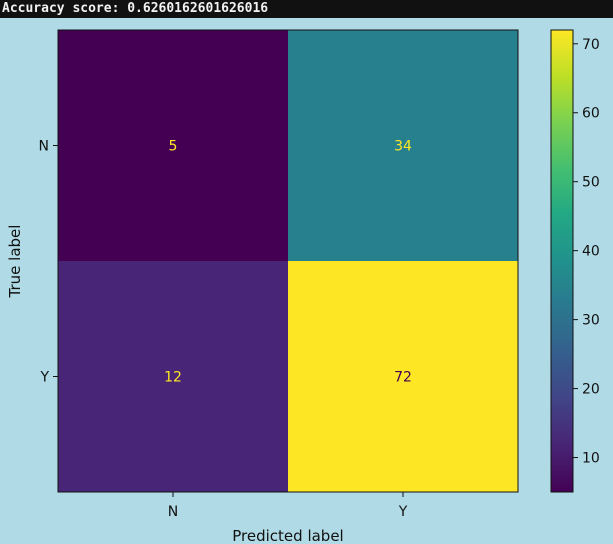  I want to click on colorbar-tick-label: 60, so click(591, 114).